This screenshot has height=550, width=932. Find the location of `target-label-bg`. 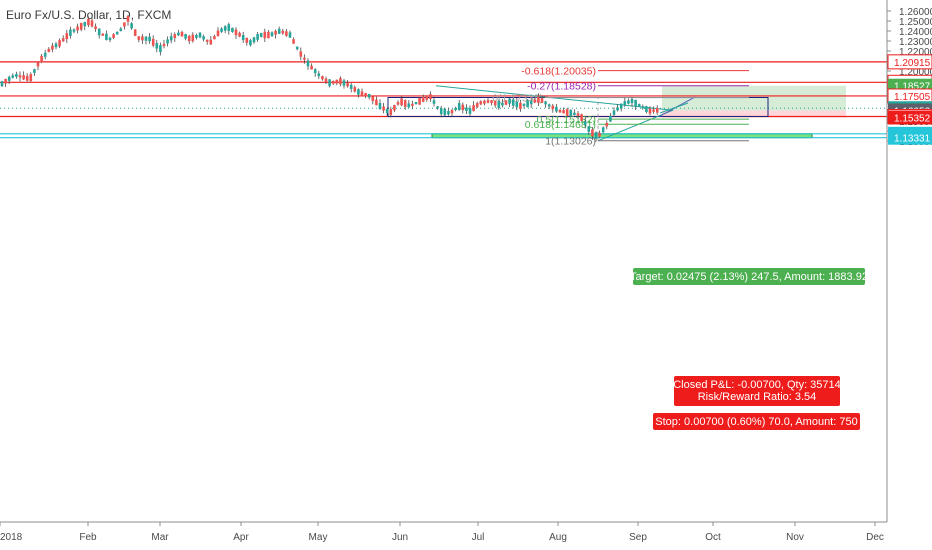

target-label-bg is located at coordinates (749, 276).